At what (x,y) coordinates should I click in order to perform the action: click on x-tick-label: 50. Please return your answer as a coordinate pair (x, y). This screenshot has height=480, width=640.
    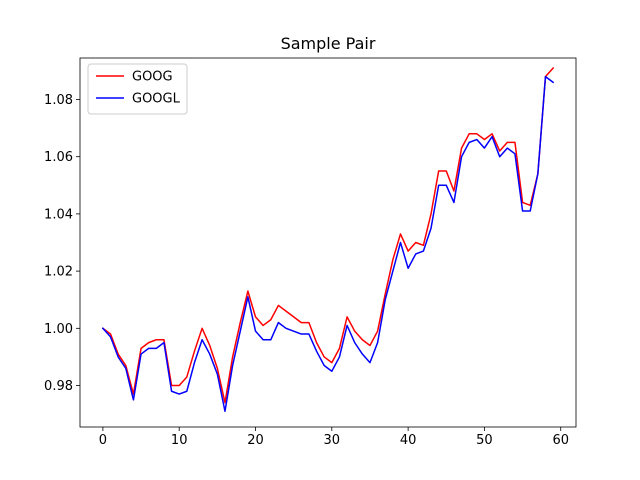
    Looking at the image, I should click on (484, 440).